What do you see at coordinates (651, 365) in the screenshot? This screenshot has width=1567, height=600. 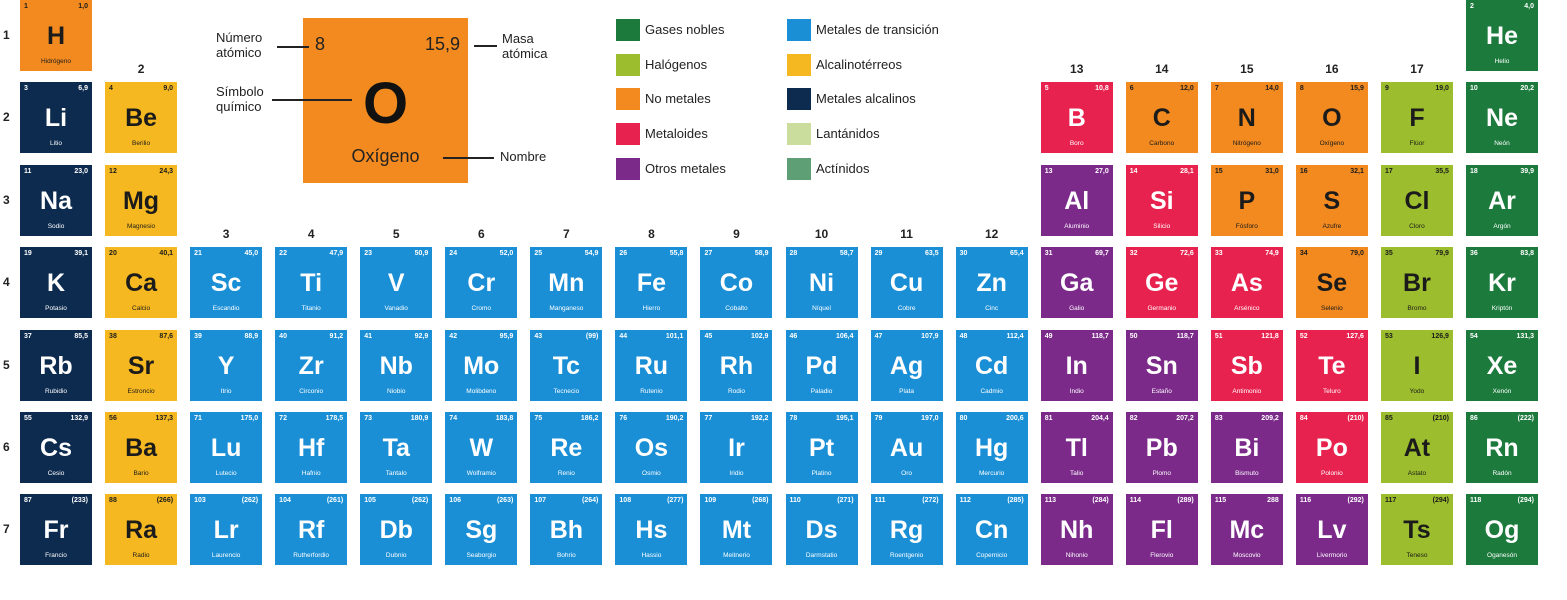 I see `element-cell: 44 101,1 Ru Rutenio` at bounding box center [651, 365].